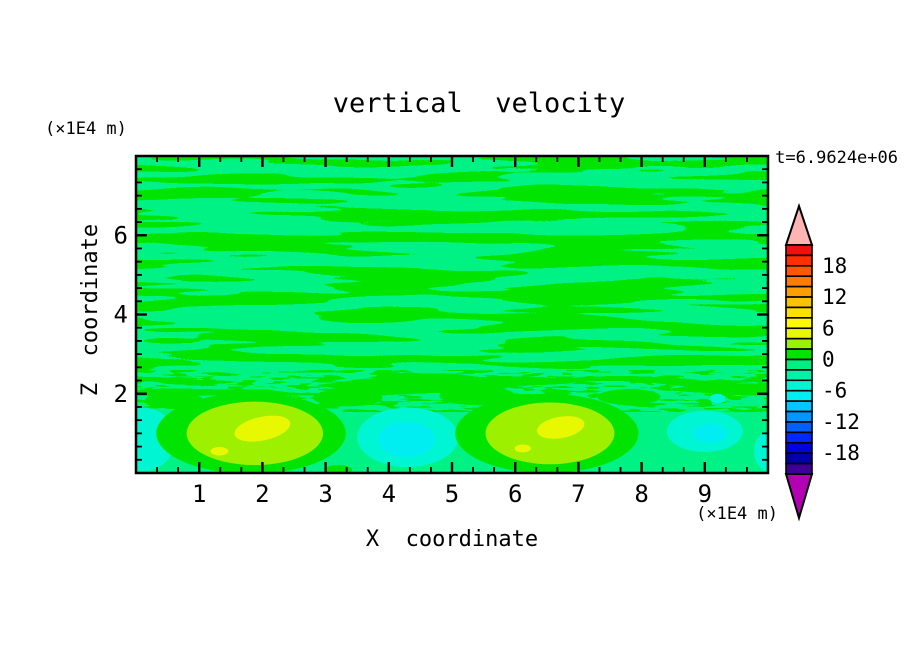 The image size is (904, 654). I want to click on x-tick-label: 3, so click(325, 494).